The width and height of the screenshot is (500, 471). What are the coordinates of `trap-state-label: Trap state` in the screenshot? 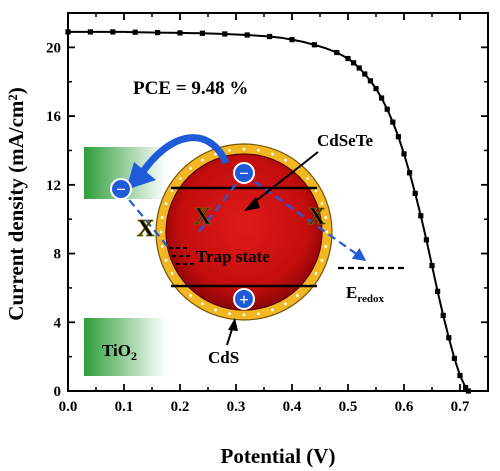 It's located at (233, 256).